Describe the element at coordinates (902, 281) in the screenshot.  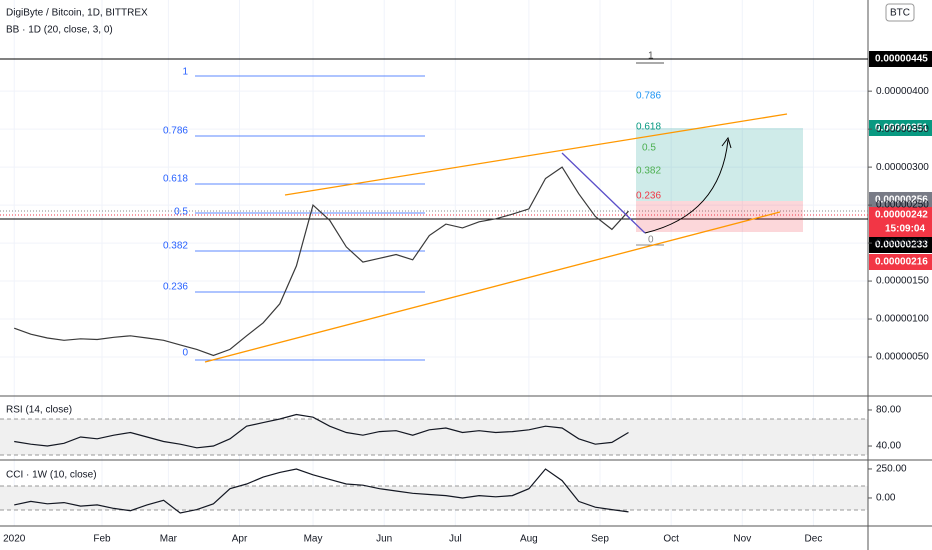
I see `y-tick-label: 0.00000150` at that location.